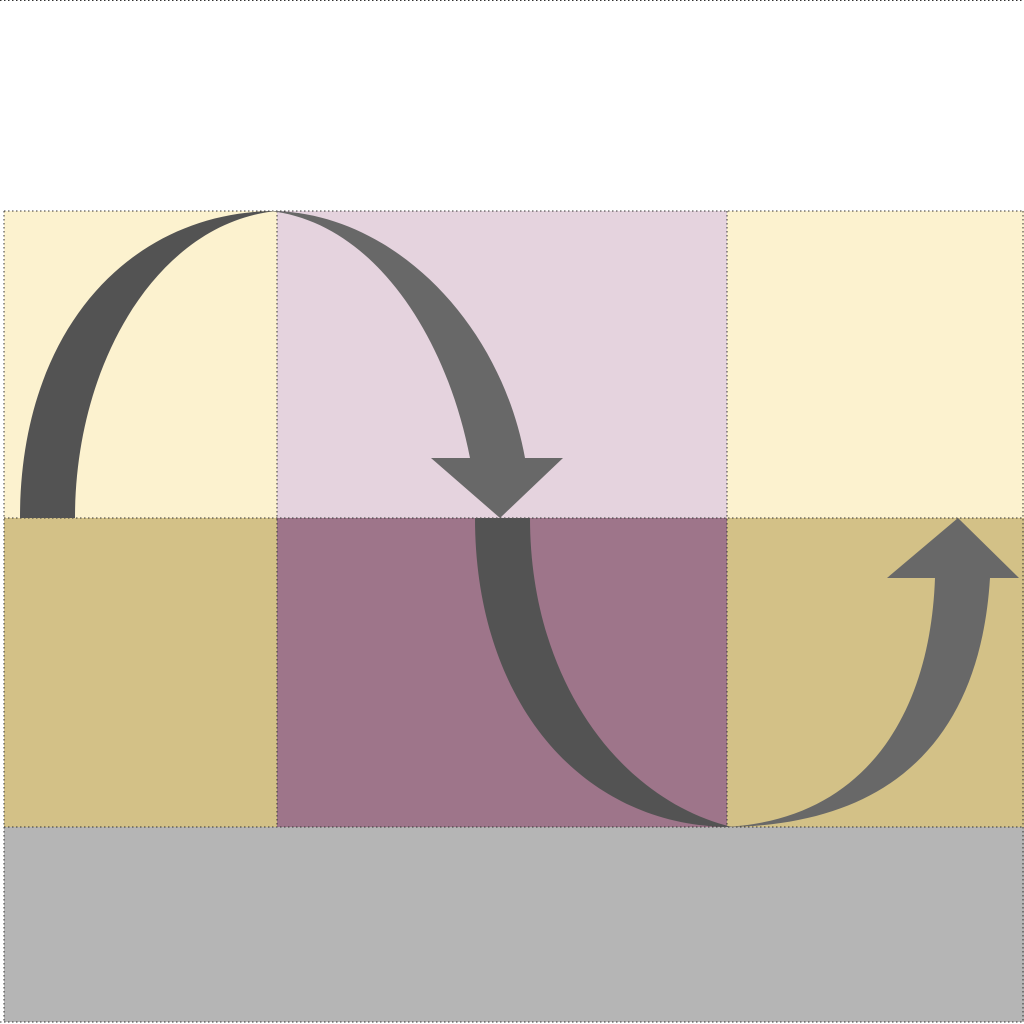 The width and height of the screenshot is (1024, 1024). What do you see at coordinates (856, 702) in the screenshot?
I see `arrow-under-bottom-rising-band` at bounding box center [856, 702].